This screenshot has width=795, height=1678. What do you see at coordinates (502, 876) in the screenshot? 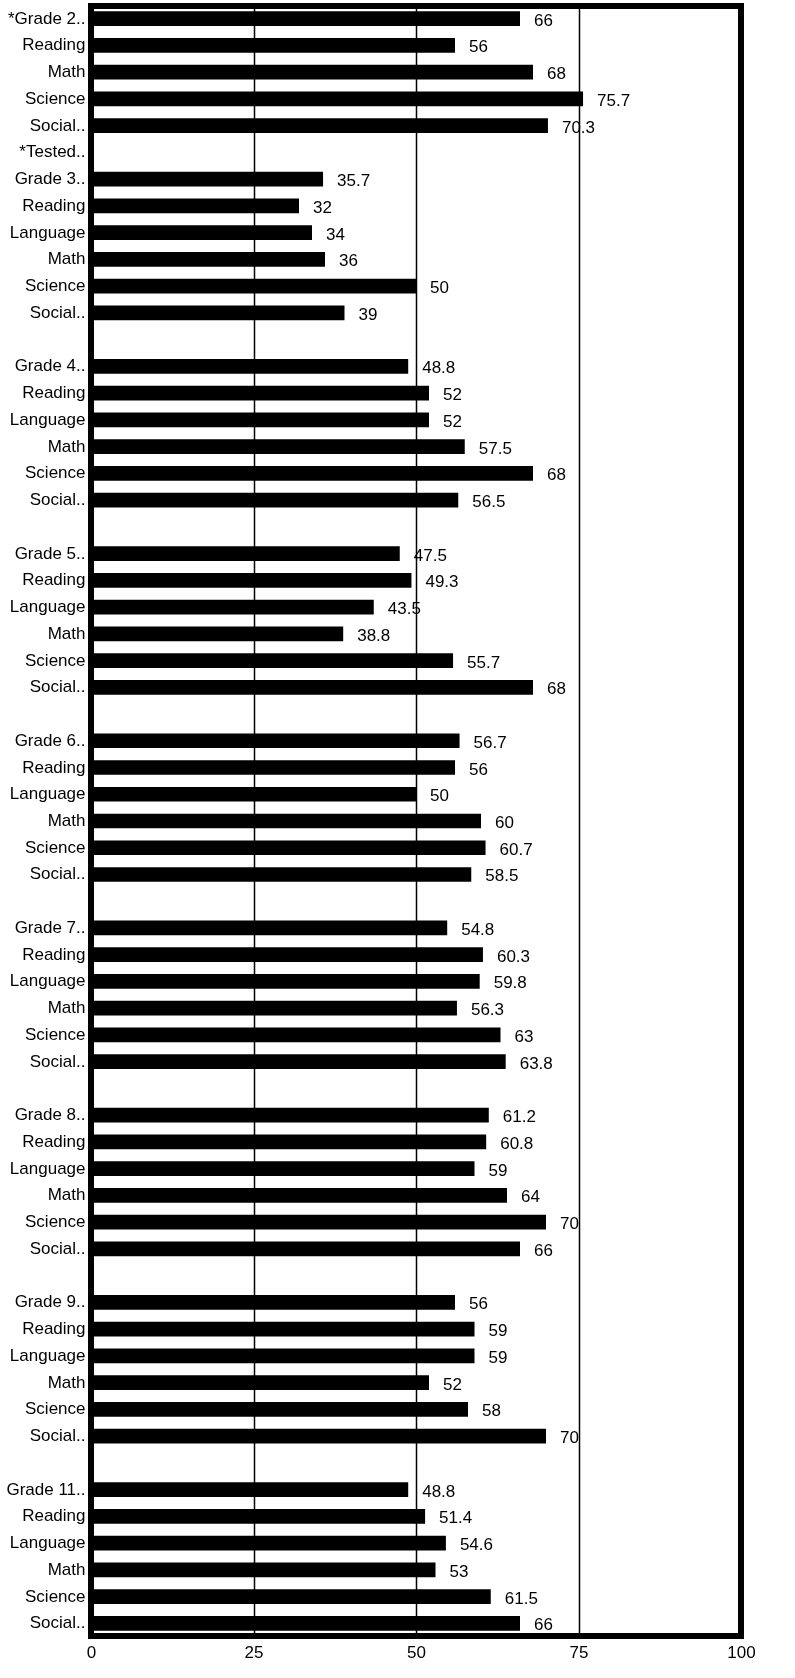
I see `data-label: 58.5` at bounding box center [502, 876].